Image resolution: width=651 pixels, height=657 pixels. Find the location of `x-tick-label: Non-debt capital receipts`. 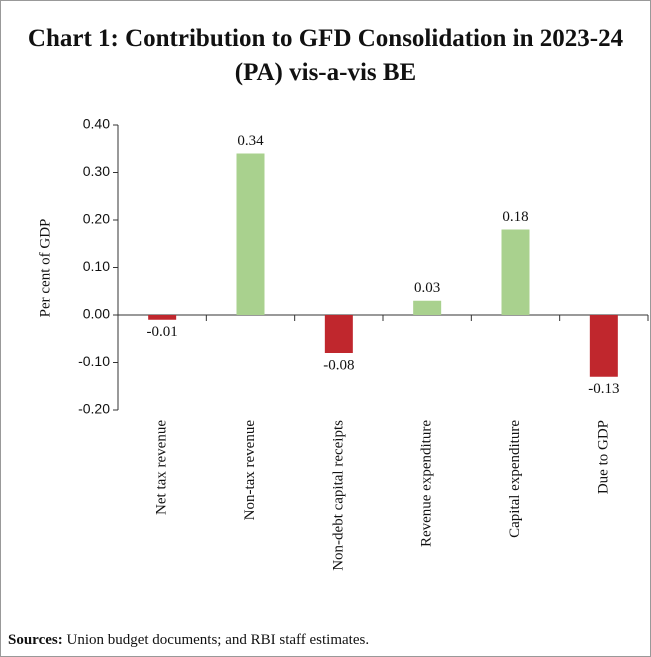

x-tick-label: Non-debt capital receipts is located at coordinates (338, 495).